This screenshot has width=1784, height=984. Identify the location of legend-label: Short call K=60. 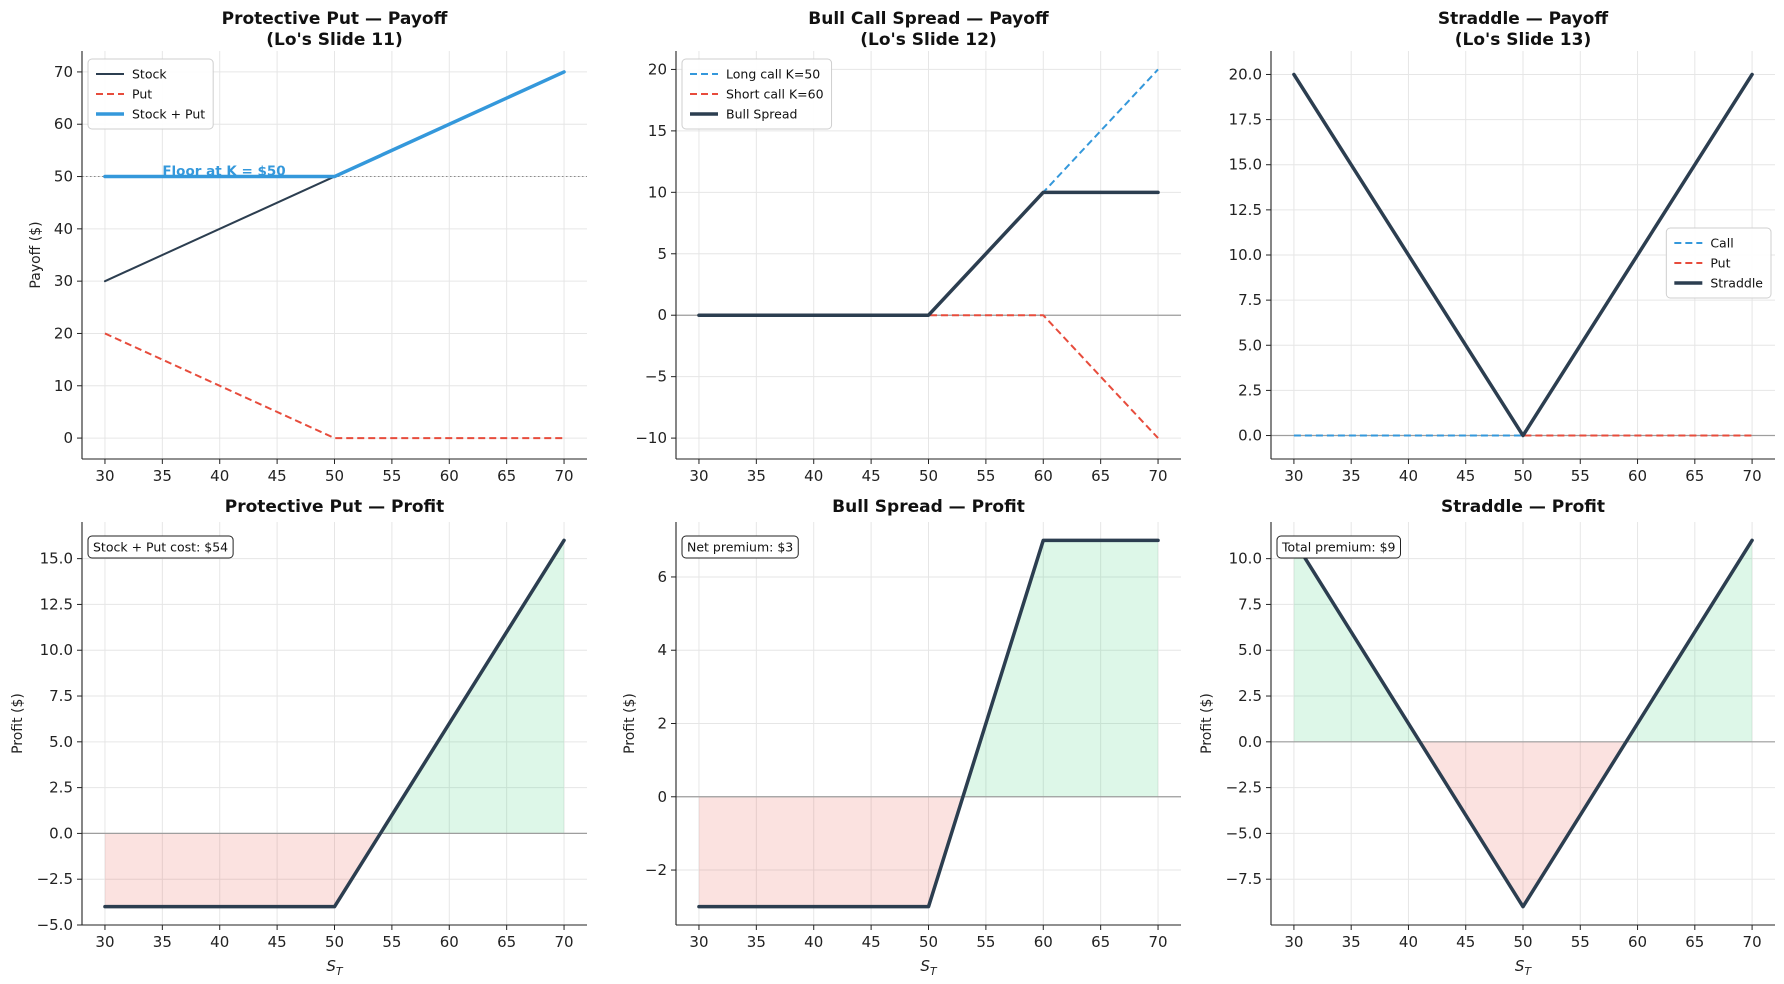
(775, 94).